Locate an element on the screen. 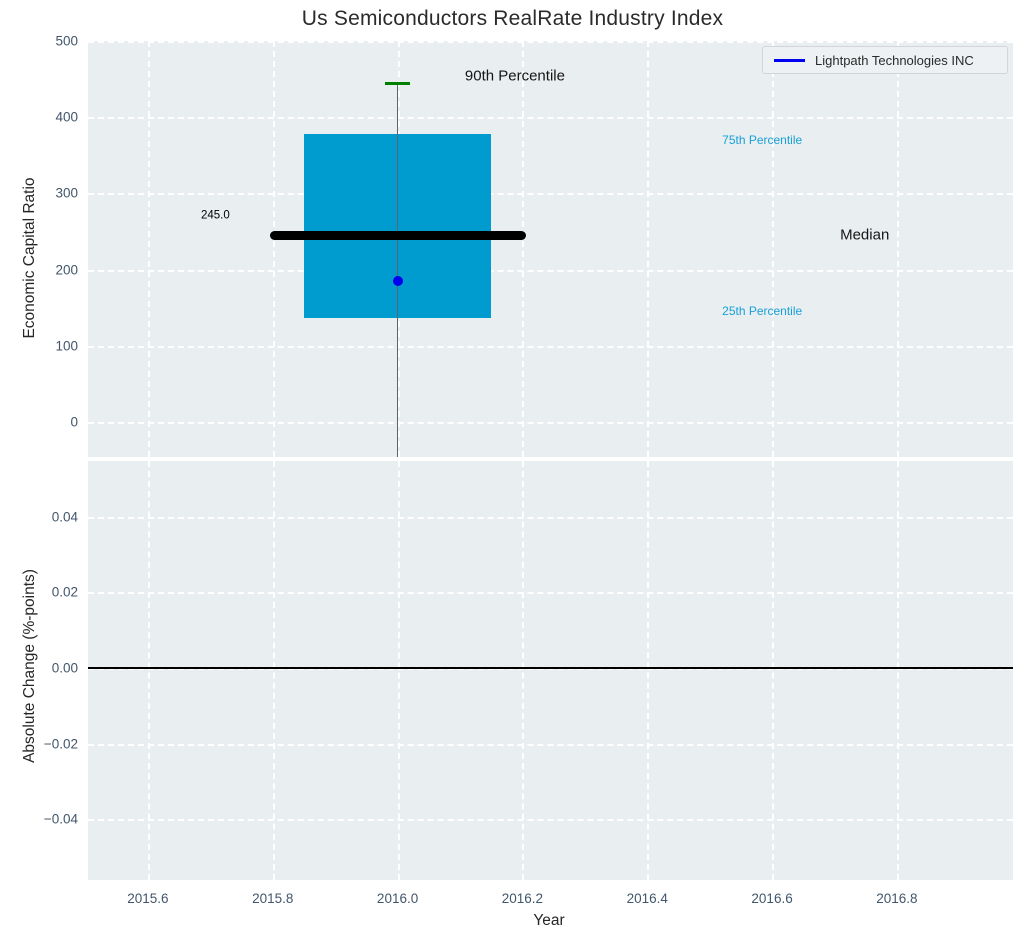 The image size is (1025, 940). y1-tick-300: 300 is located at coordinates (66, 193).